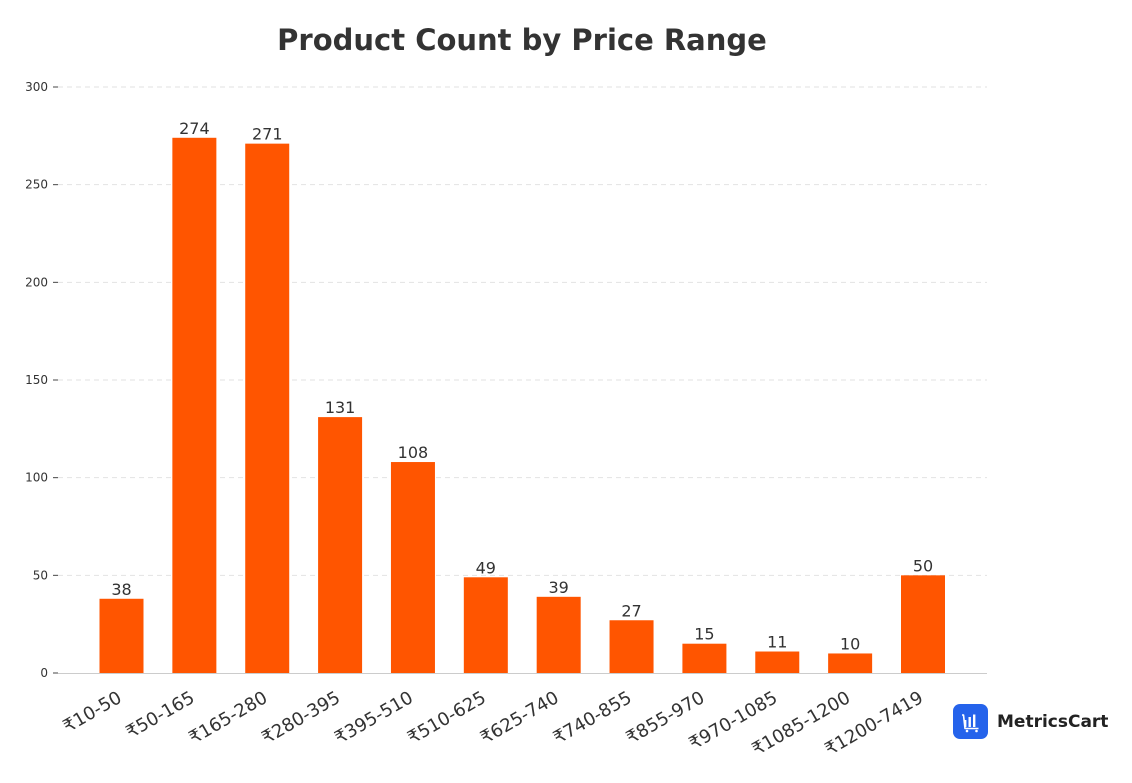 The height and width of the screenshot is (783, 1132). Describe the element at coordinates (121, 589) in the screenshot. I see `data-label: 38` at that location.